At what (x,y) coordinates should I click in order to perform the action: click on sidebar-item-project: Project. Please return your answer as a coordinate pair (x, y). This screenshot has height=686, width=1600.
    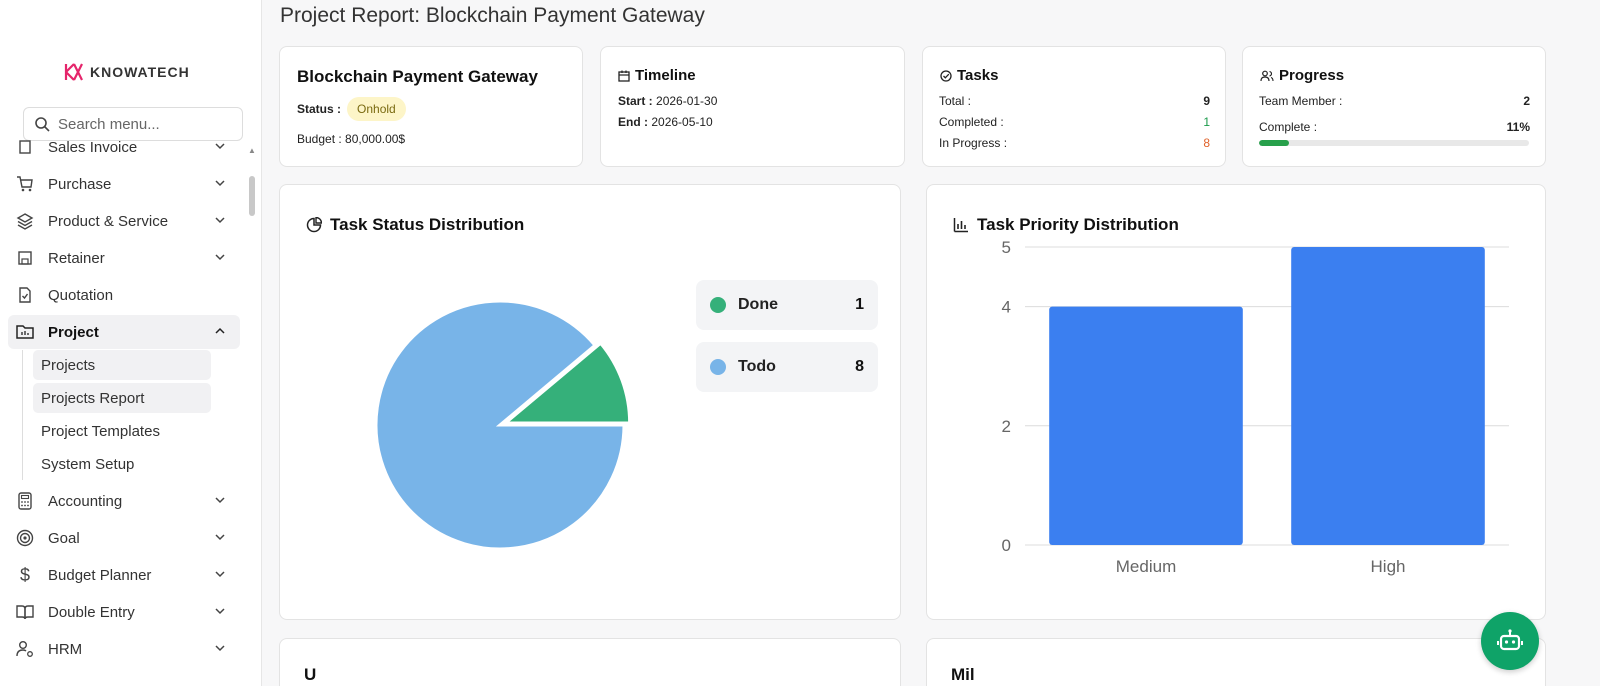
    Looking at the image, I should click on (124, 332).